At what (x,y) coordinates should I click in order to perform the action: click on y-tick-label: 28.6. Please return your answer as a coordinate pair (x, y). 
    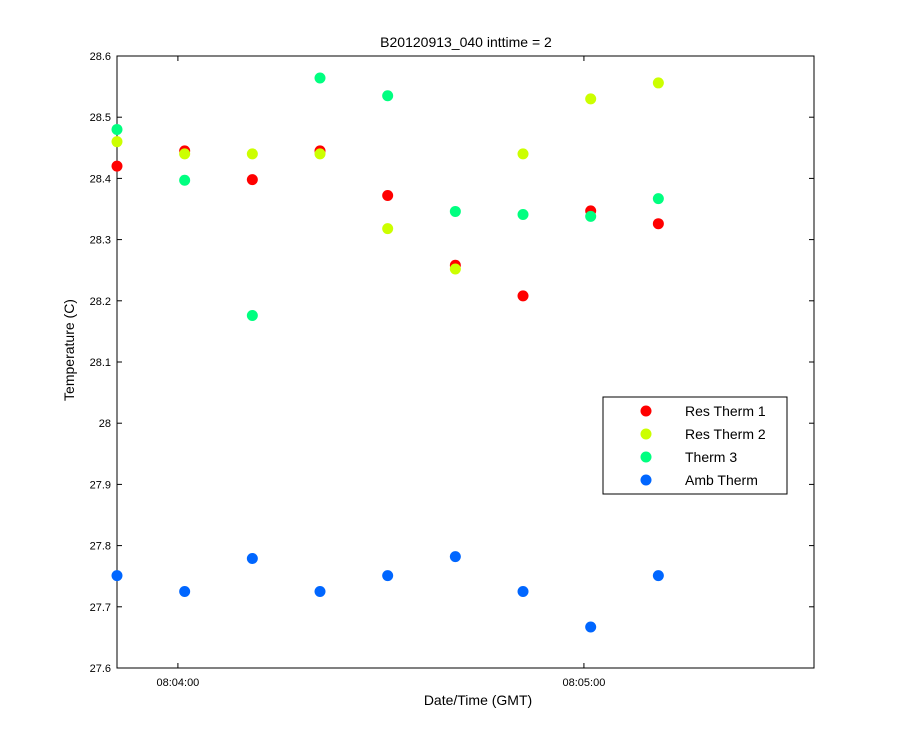
    Looking at the image, I should click on (100, 57).